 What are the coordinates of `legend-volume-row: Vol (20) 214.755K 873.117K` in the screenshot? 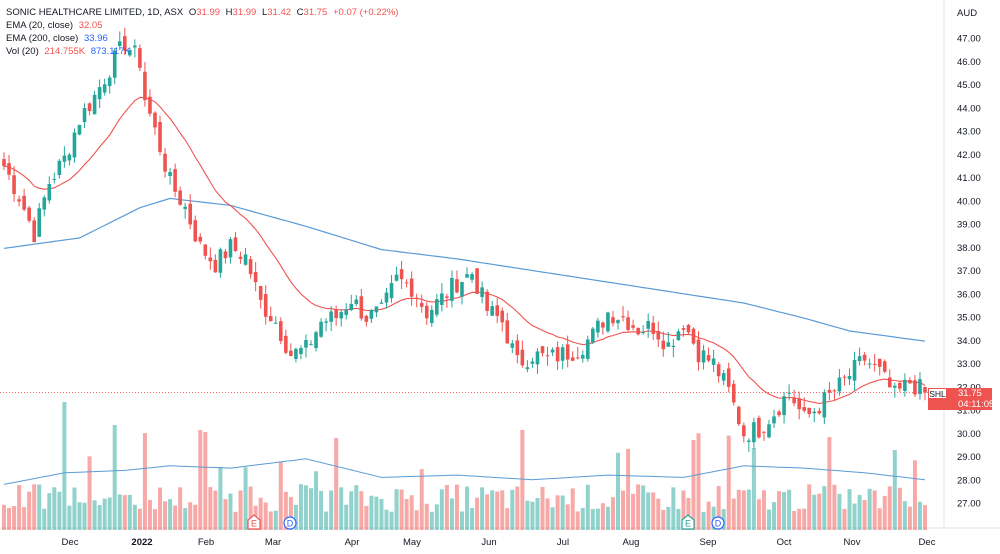 It's located at (202, 51).